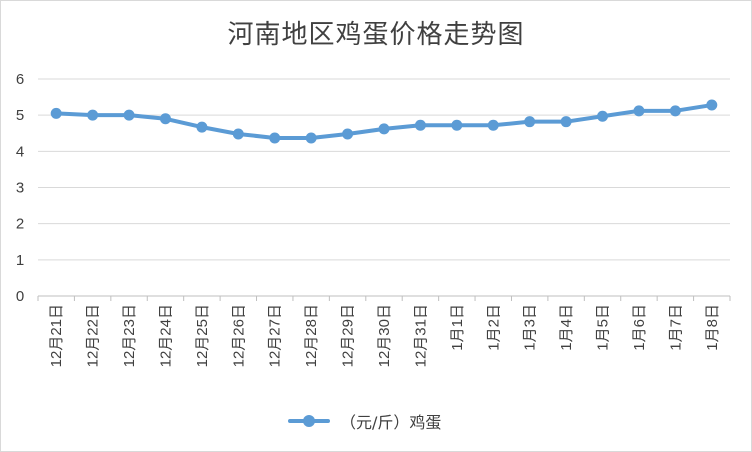 The image size is (752, 452). What do you see at coordinates (566, 327) in the screenshot?
I see `x-tick-label: 1月4日` at bounding box center [566, 327].